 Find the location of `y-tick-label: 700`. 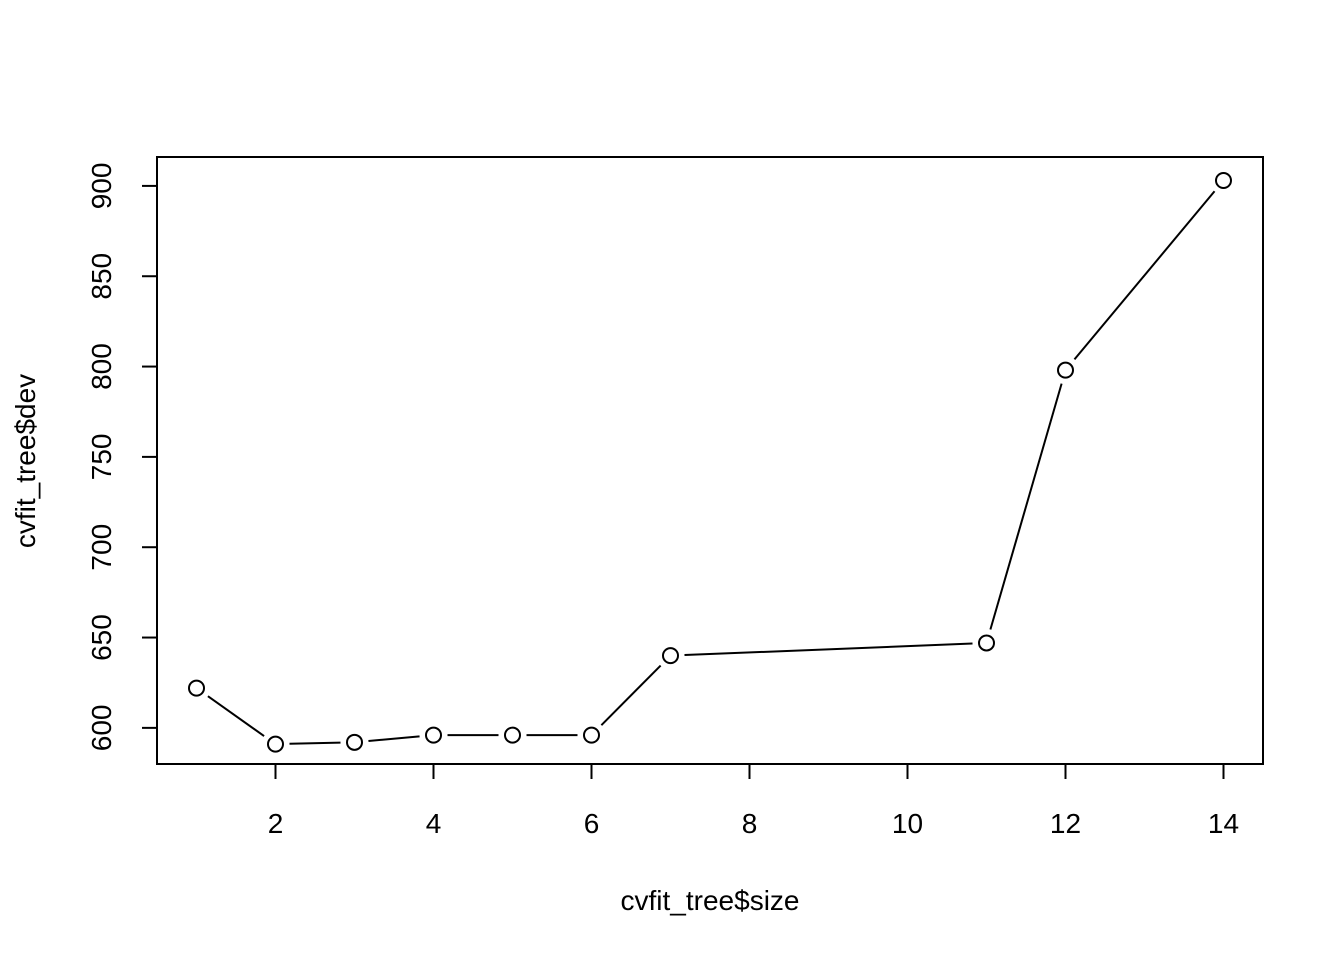

y-tick-label: 700 is located at coordinates (101, 547).